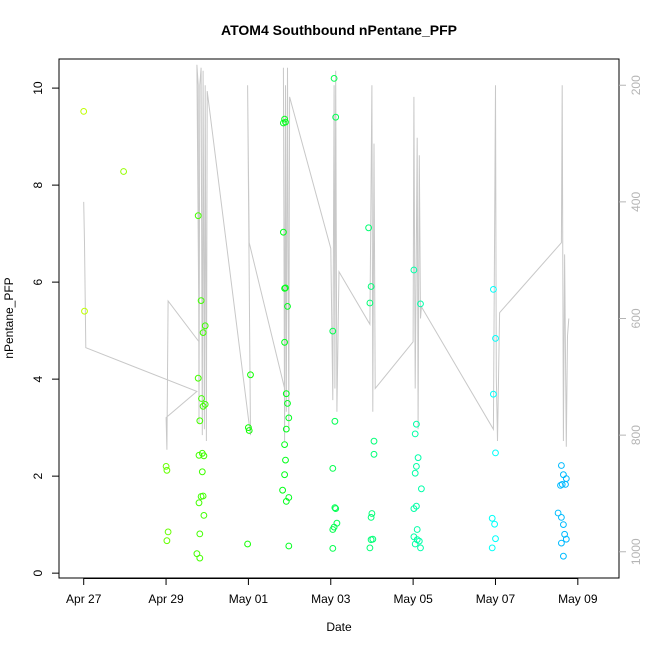 The image size is (650, 650). What do you see at coordinates (166, 599) in the screenshot?
I see `x-tick-label: Apr 29` at bounding box center [166, 599].